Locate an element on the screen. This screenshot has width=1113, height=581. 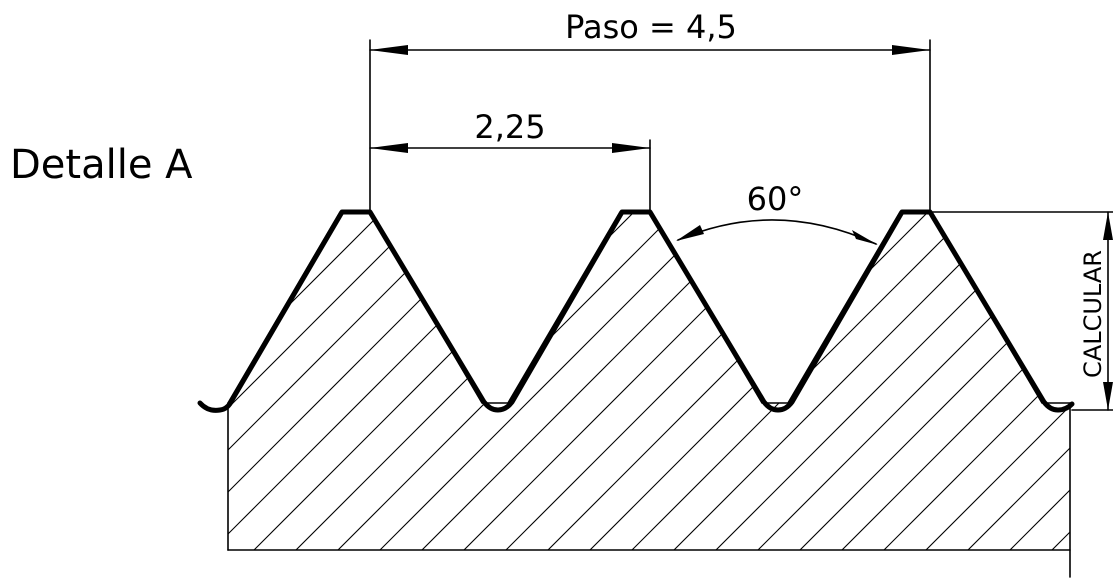
pitch-dimension: Paso = 4,5 is located at coordinates (650, 31).